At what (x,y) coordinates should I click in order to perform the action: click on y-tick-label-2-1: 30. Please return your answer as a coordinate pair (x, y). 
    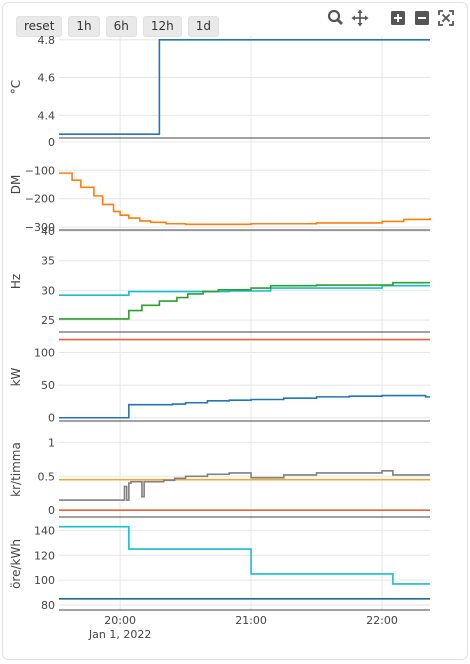
    Looking at the image, I should click on (48, 290).